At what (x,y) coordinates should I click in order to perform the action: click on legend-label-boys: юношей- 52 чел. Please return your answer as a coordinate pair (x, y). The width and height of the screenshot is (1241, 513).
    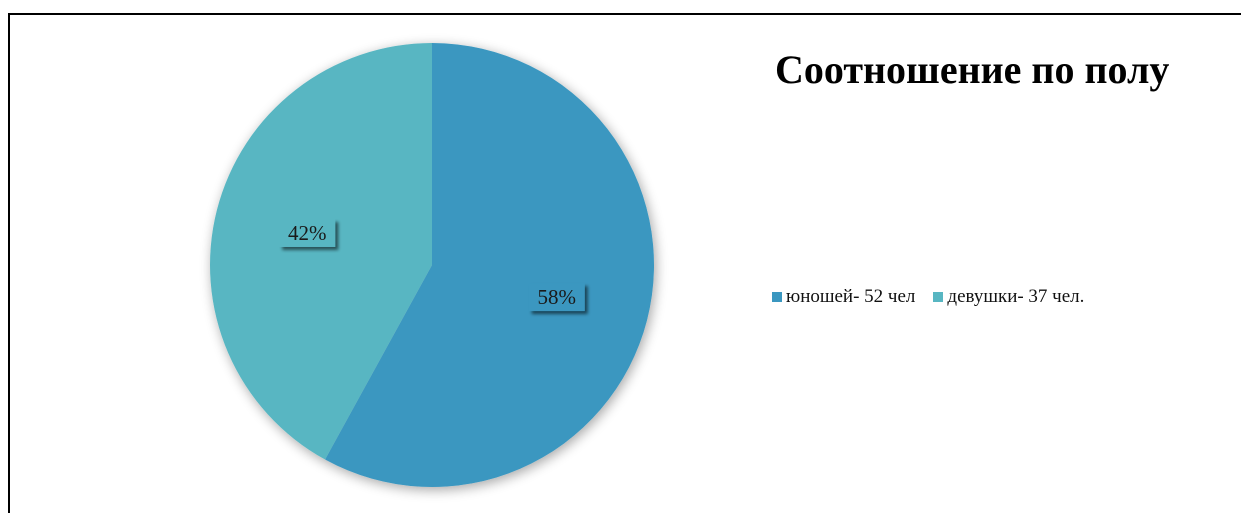
    Looking at the image, I should click on (851, 296).